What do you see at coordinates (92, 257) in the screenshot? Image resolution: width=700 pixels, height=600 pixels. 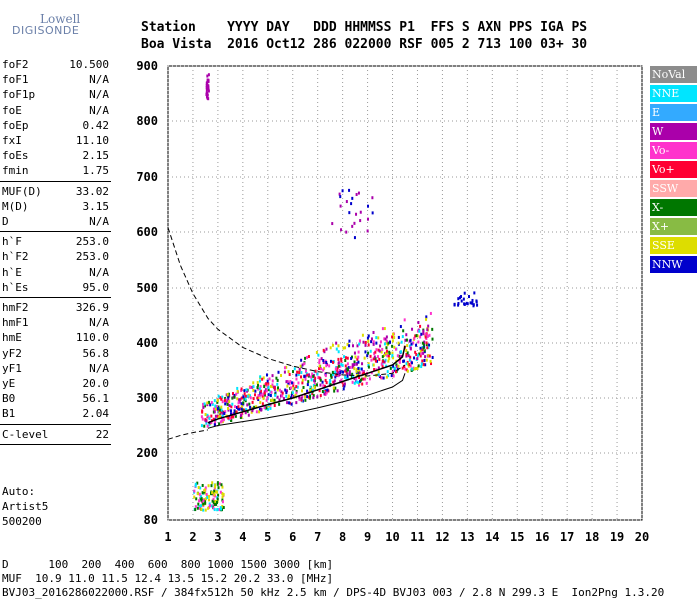 I see `param-value: 253.0` at bounding box center [92, 257].